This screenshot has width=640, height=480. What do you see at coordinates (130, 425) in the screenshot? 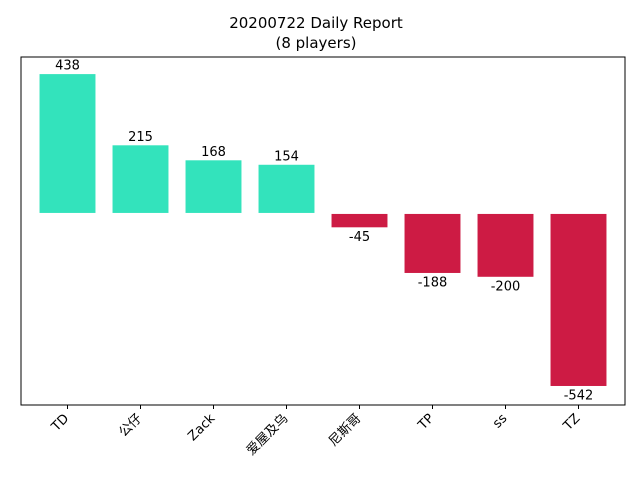
I see `x-tick-label-1: 公仔` at bounding box center [130, 425].